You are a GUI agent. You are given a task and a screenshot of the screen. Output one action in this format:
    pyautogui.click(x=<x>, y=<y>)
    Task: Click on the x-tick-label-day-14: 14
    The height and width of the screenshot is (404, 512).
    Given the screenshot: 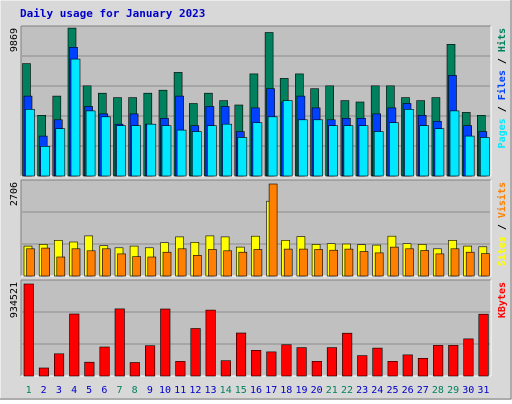 What is the action you would take?
    pyautogui.click(x=226, y=390)
    